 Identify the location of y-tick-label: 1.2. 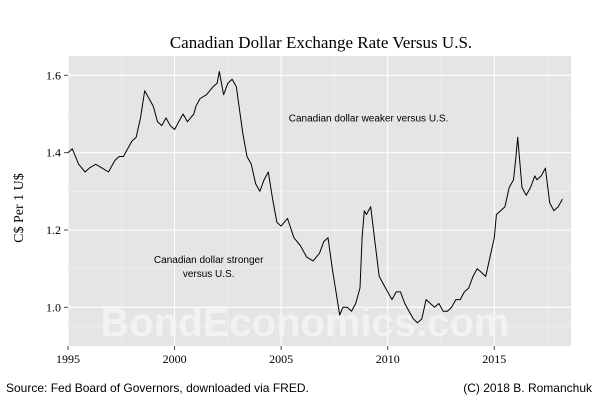
(53, 230).